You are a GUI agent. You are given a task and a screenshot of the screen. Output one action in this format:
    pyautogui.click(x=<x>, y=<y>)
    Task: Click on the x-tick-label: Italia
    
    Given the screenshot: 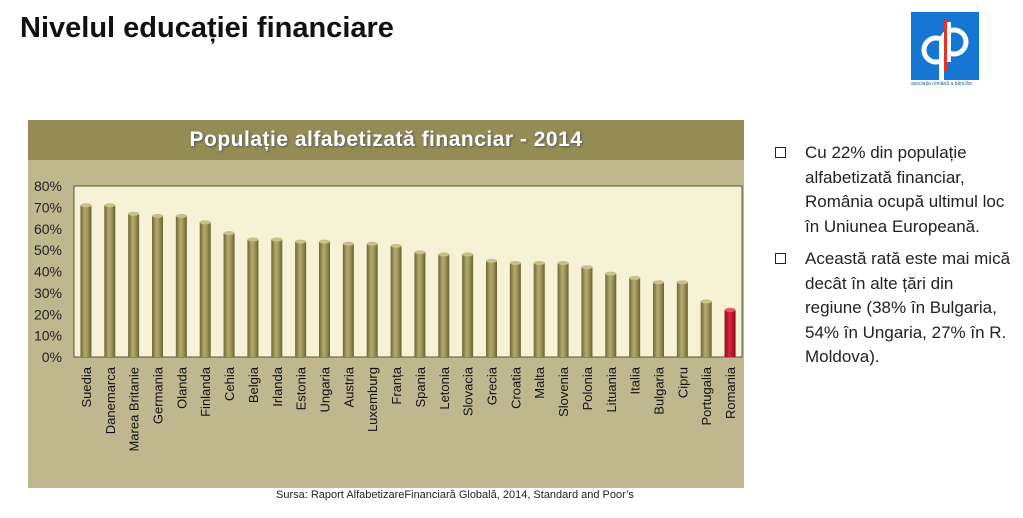 What is the action you would take?
    pyautogui.click(x=635, y=380)
    